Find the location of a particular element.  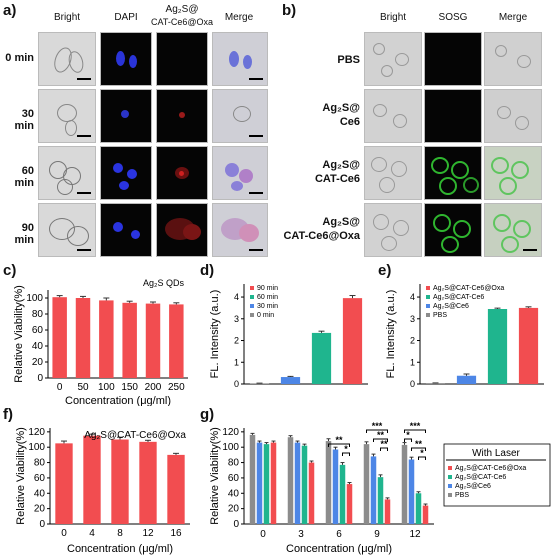

chart-c-xlabel: Concentration (μg/ml) is located at coordinates (118, 400).